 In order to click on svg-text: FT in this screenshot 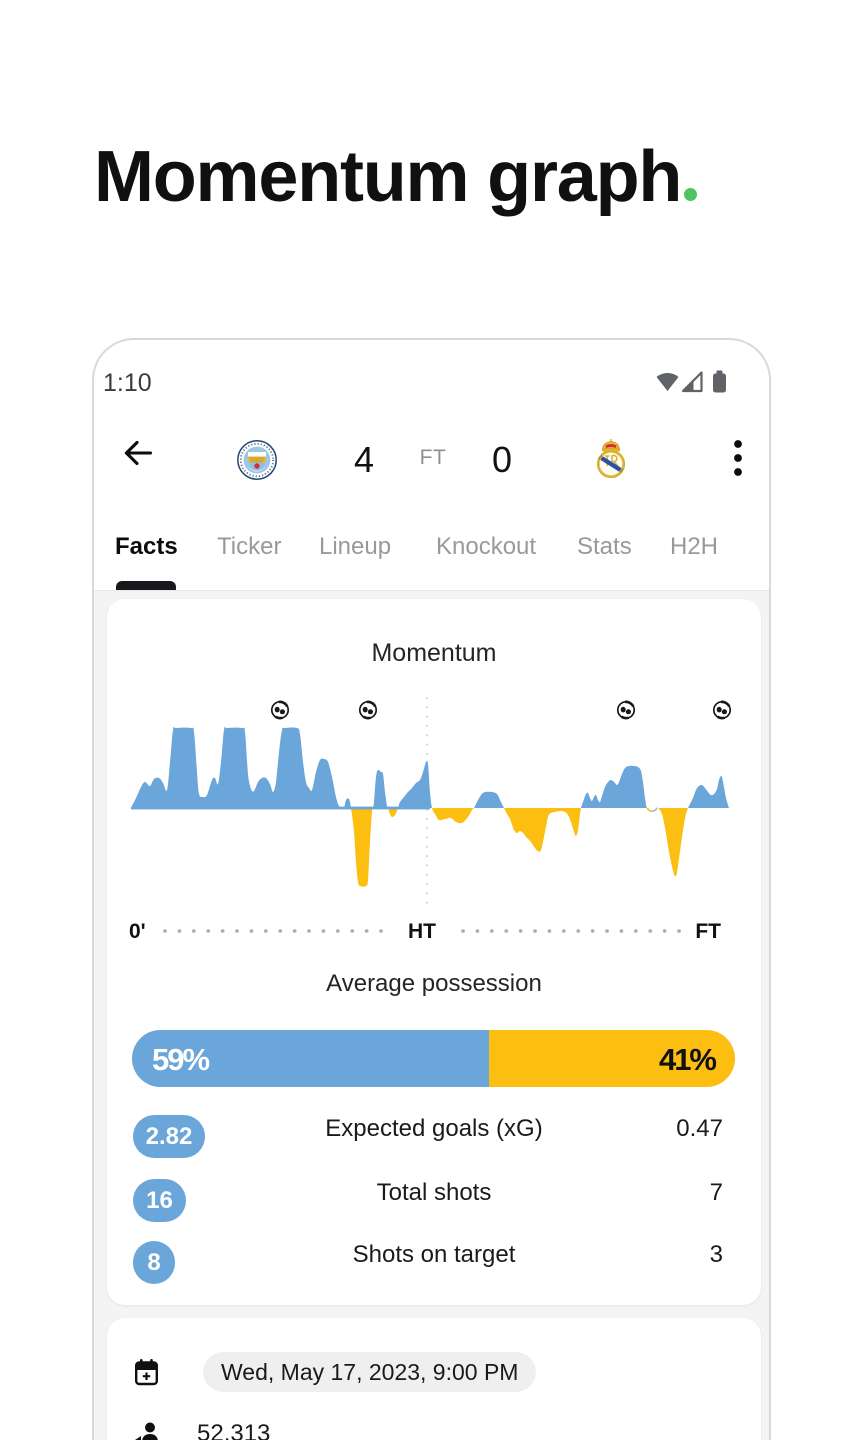, I will do `click(708, 931)`.